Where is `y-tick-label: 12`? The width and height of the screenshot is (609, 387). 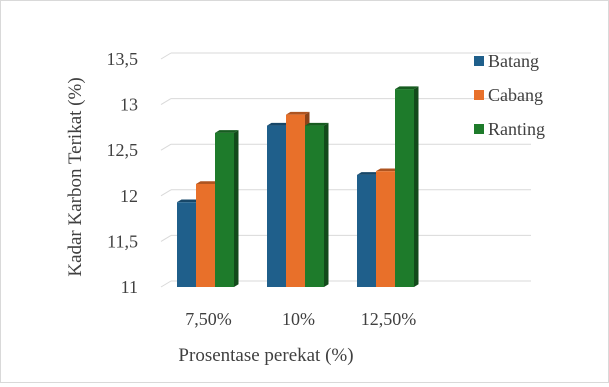 y-tick-label: 12 is located at coordinates (129, 196).